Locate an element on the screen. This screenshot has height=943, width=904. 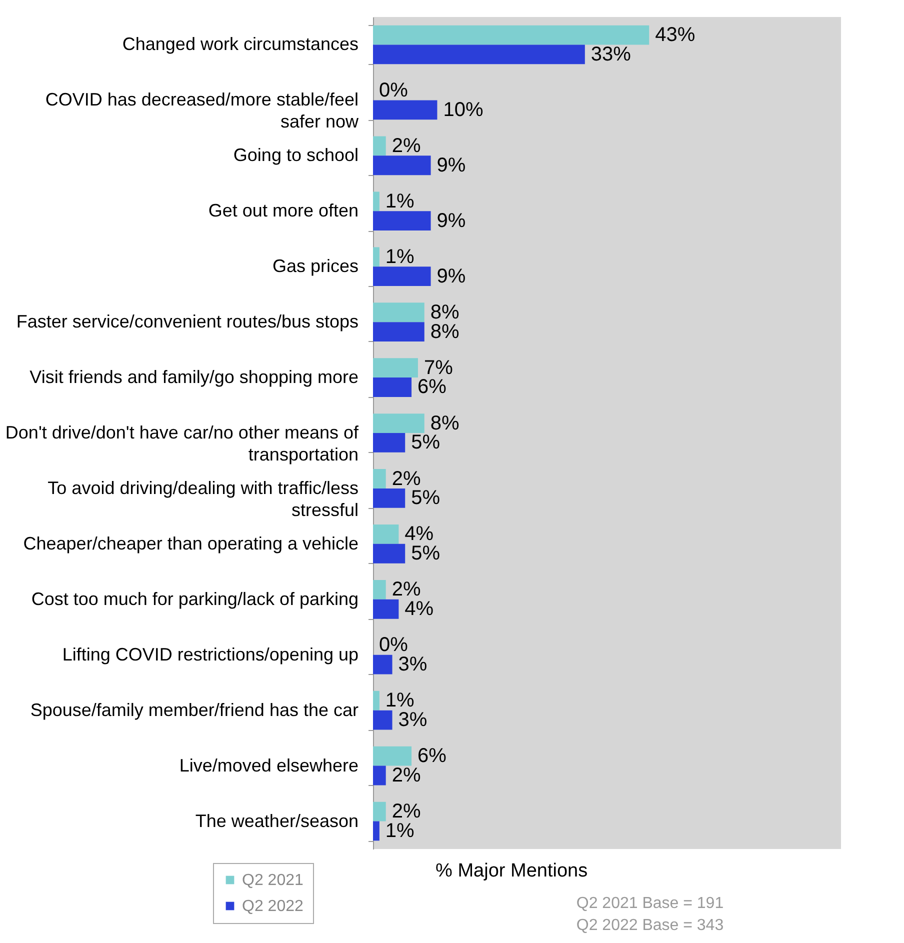
y-tick-label: The weather/season is located at coordinates (276, 820).